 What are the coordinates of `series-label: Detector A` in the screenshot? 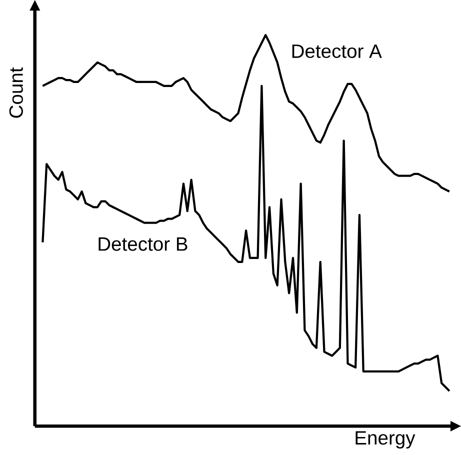 It's located at (337, 51).